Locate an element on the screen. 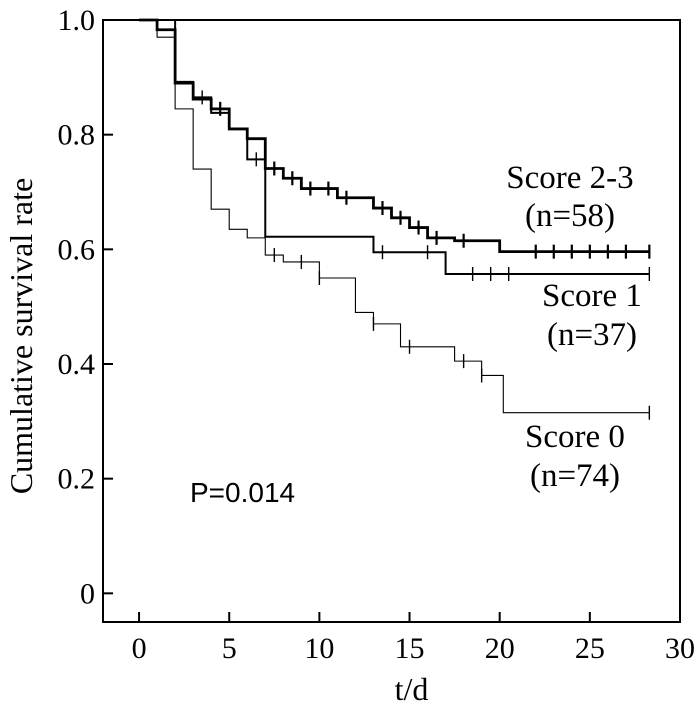 This screenshot has width=700, height=712. x-tick-label: 30 is located at coordinates (680, 648).